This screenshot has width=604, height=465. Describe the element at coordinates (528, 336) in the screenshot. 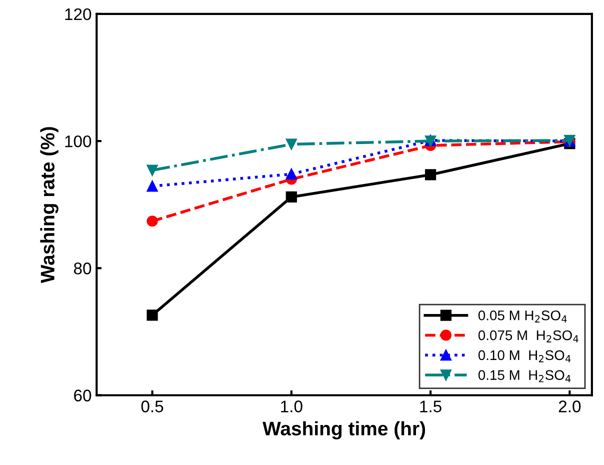

I see `legend-label: 0.075 M H$_{2}$SO$_{4}$` at that location.